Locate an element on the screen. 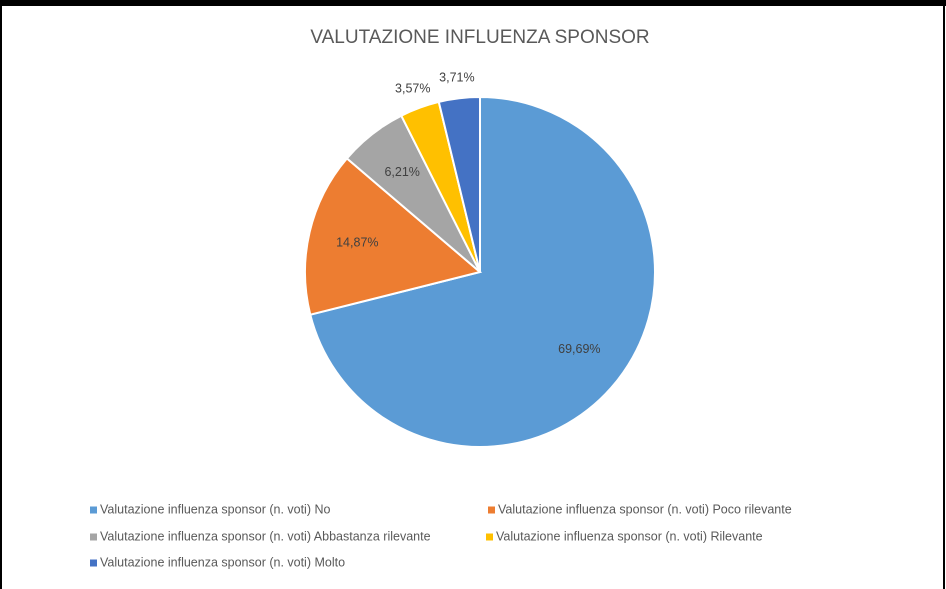 This screenshot has width=946, height=589. data-label: 3,57% is located at coordinates (412, 88).